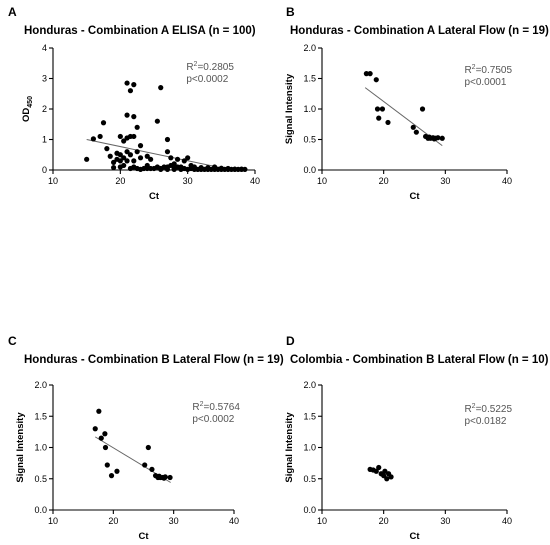 The image size is (550, 545). I want to click on p-value-annotation: p<0.0002, so click(213, 419).